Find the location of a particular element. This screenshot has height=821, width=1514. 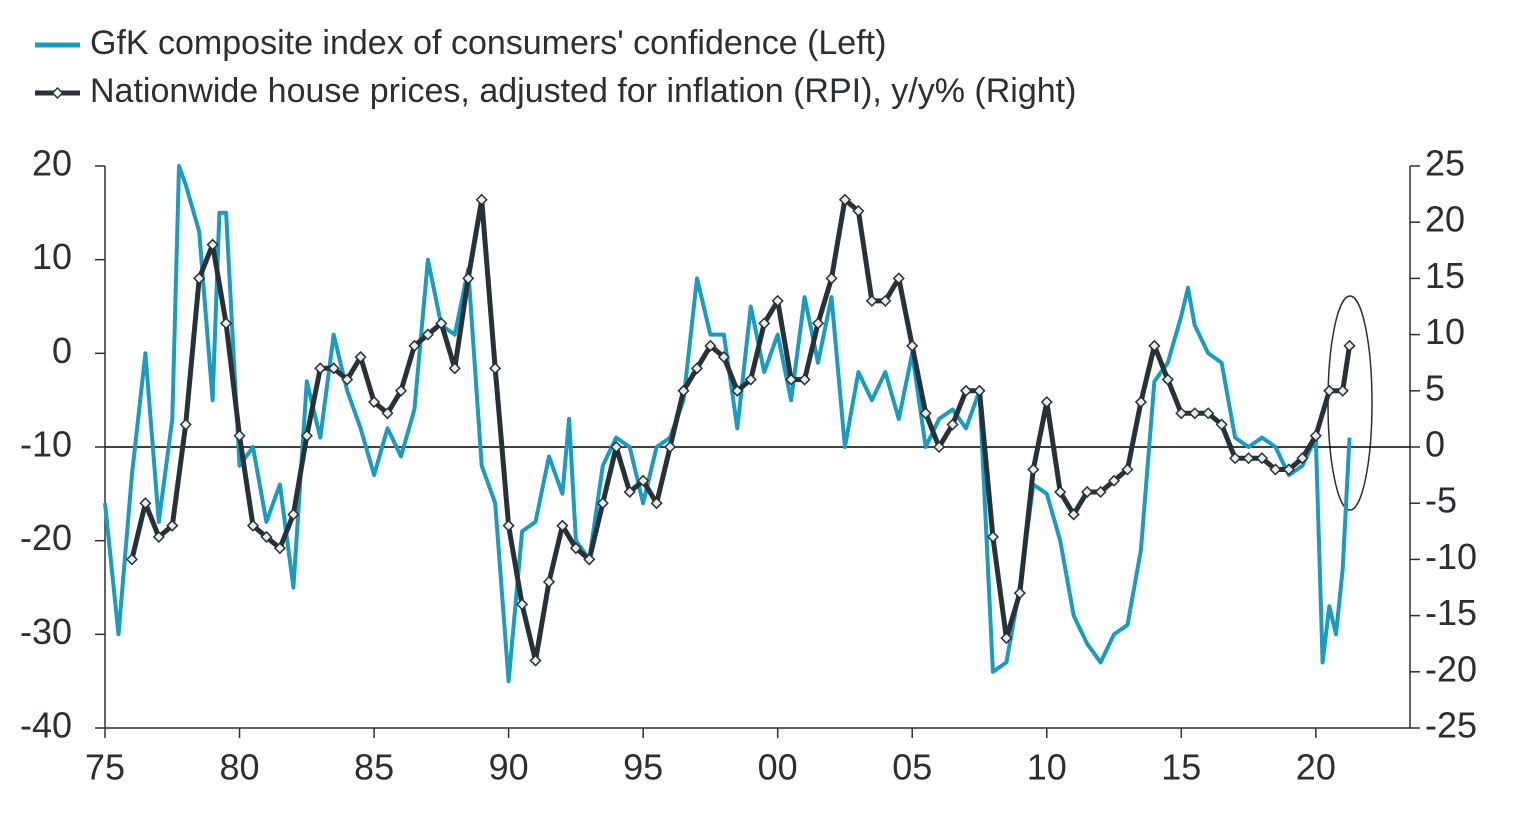

y2-tick-label: -25 is located at coordinates (1451, 725).